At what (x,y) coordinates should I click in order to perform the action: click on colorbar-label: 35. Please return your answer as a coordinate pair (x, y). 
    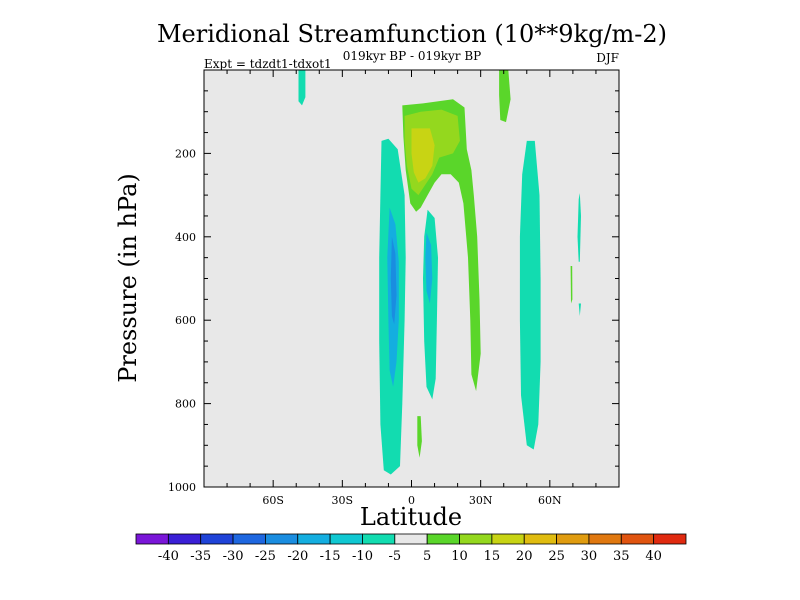
    Looking at the image, I should click on (621, 556).